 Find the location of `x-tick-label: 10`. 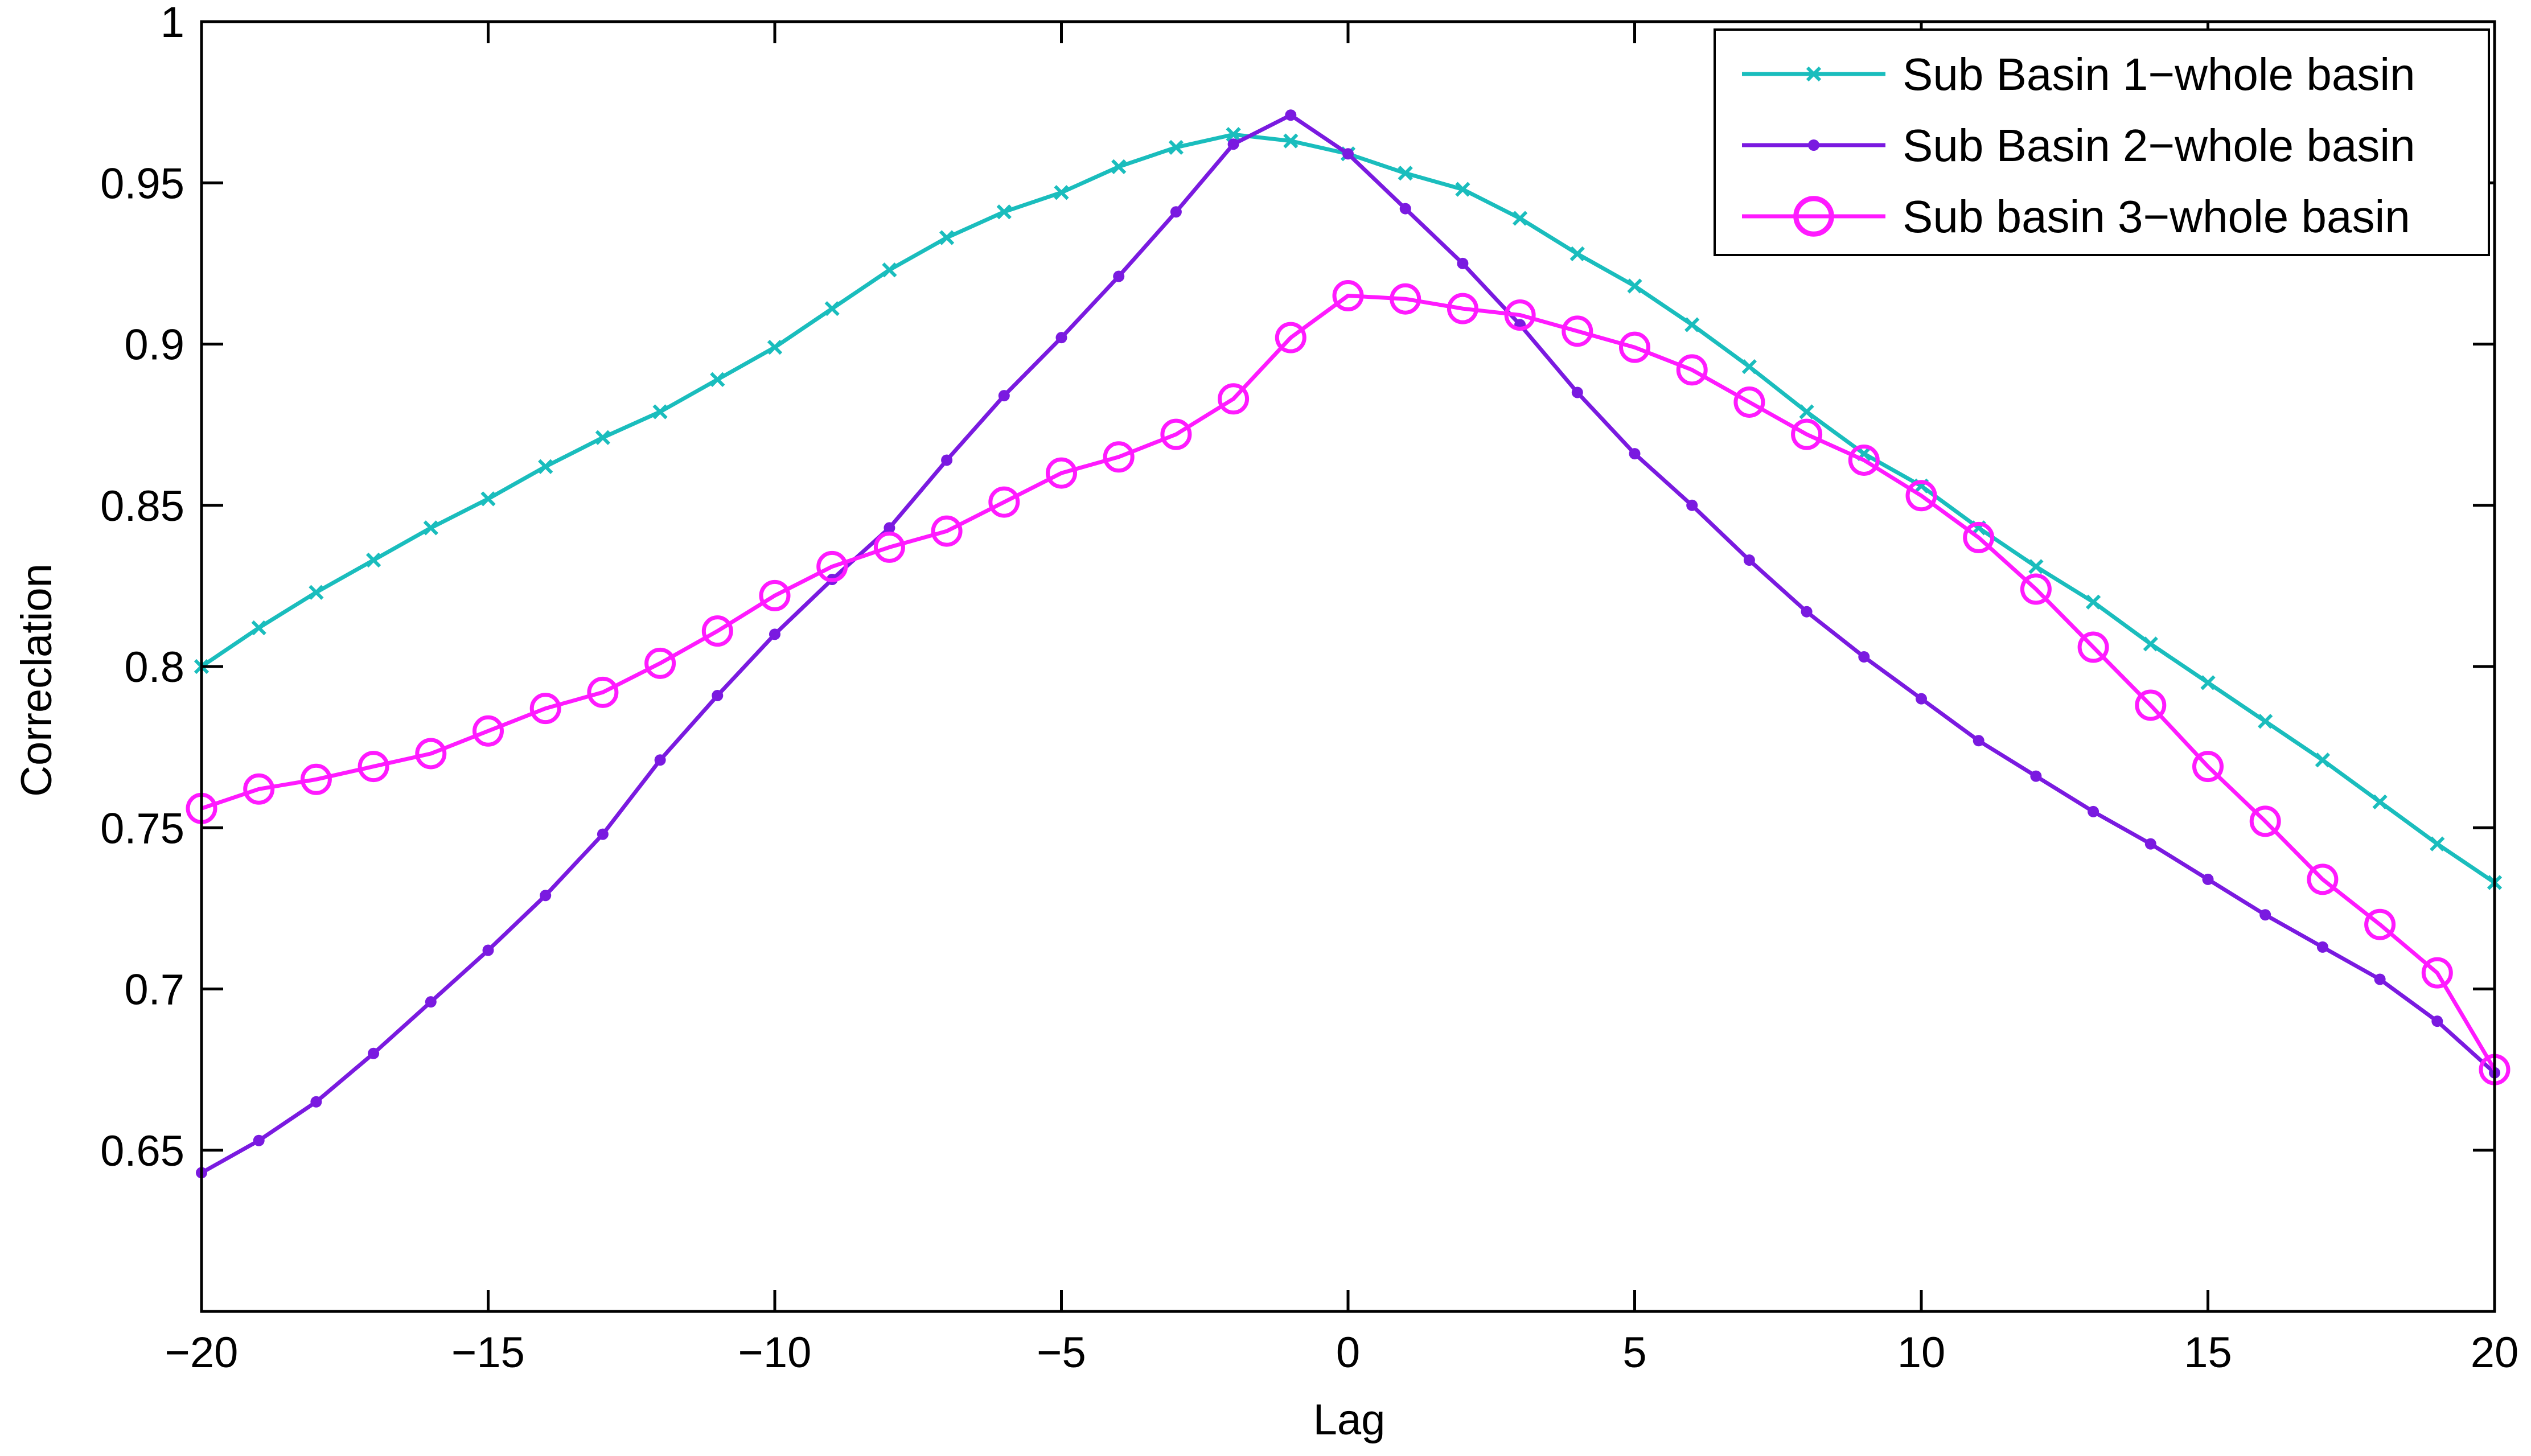

x-tick-label: 10 is located at coordinates (1921, 1353).